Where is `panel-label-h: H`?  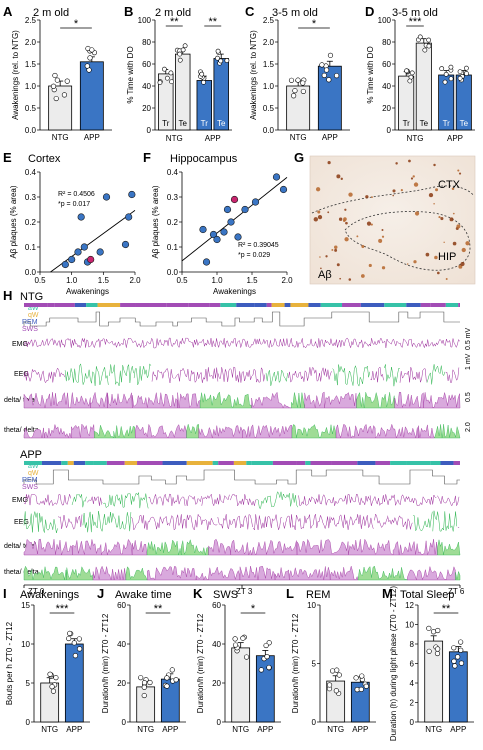
panel-label-h: H is located at coordinates (7, 295).